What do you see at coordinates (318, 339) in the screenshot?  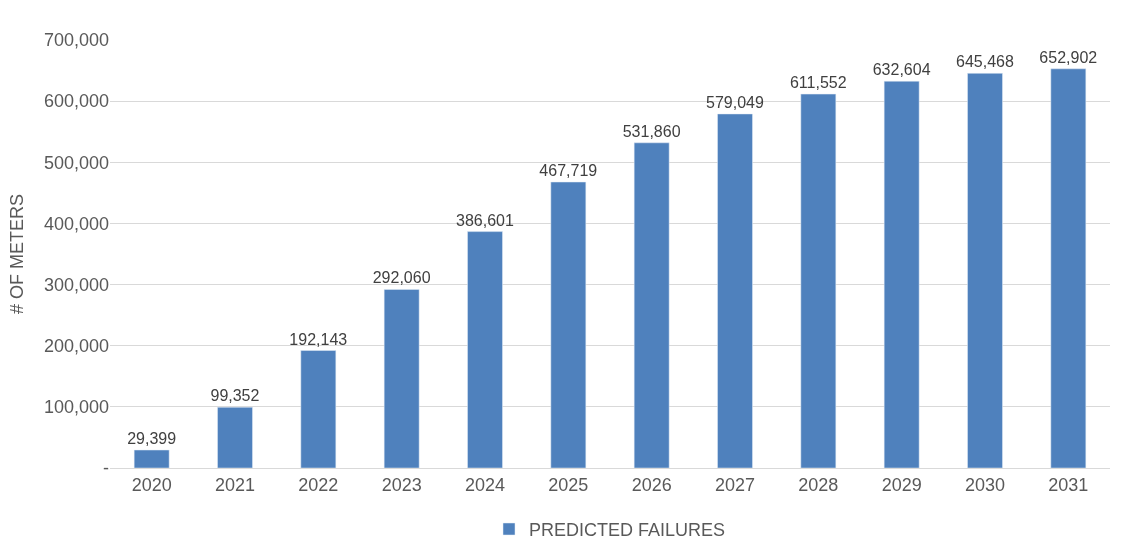 I see `data-label: 192,143` at bounding box center [318, 339].